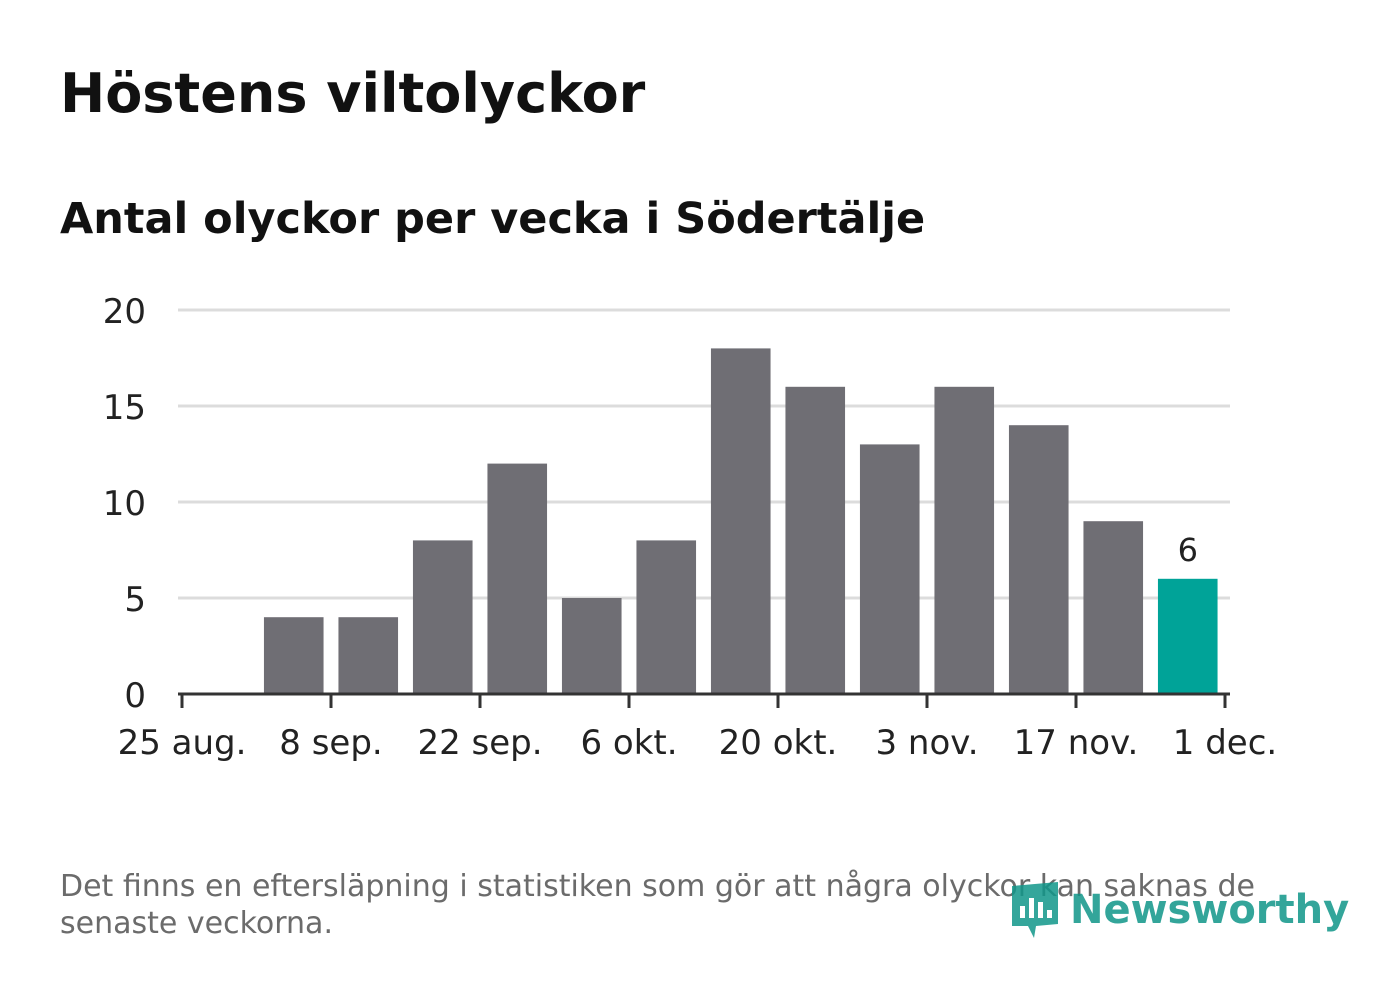 The image size is (1382, 999). Describe the element at coordinates (926, 743) in the screenshot. I see `x-tick-label: 3 nov.` at that location.